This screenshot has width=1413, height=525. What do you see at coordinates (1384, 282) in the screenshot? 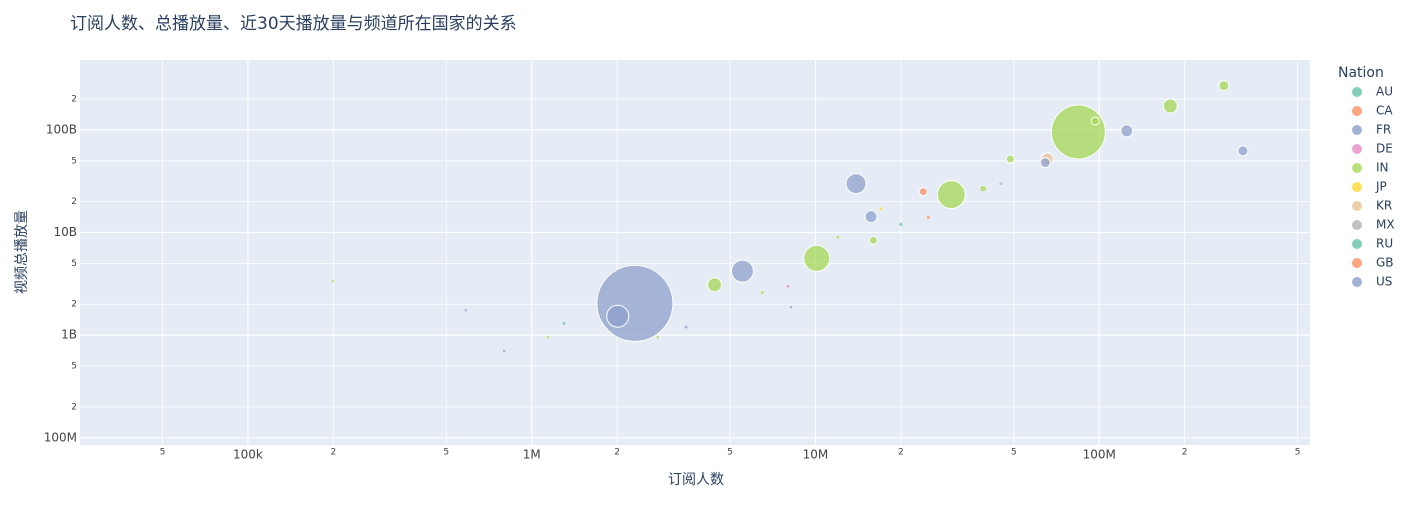
I see `legend-label: US` at bounding box center [1384, 282].